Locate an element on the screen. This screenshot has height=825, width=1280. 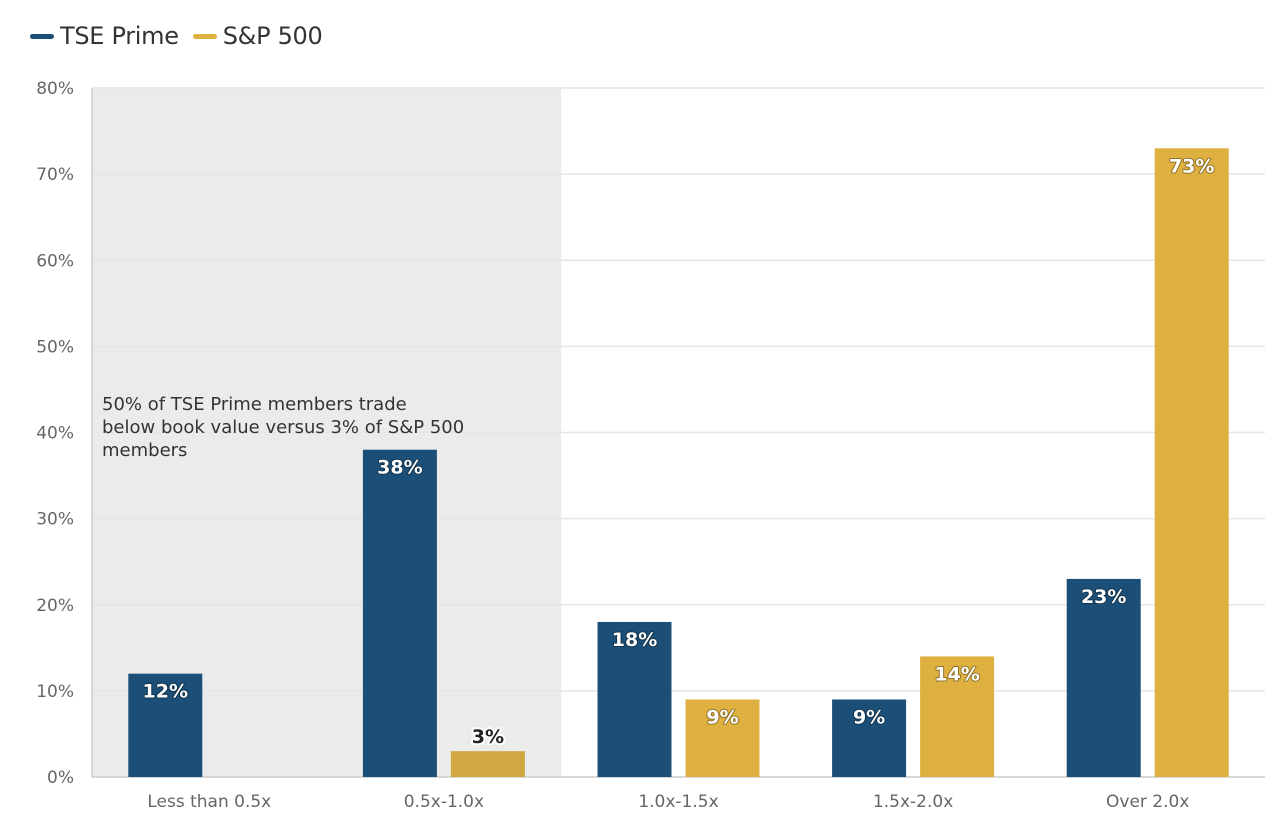
legend-item-tse-prime: TSE Prime is located at coordinates (104, 36).